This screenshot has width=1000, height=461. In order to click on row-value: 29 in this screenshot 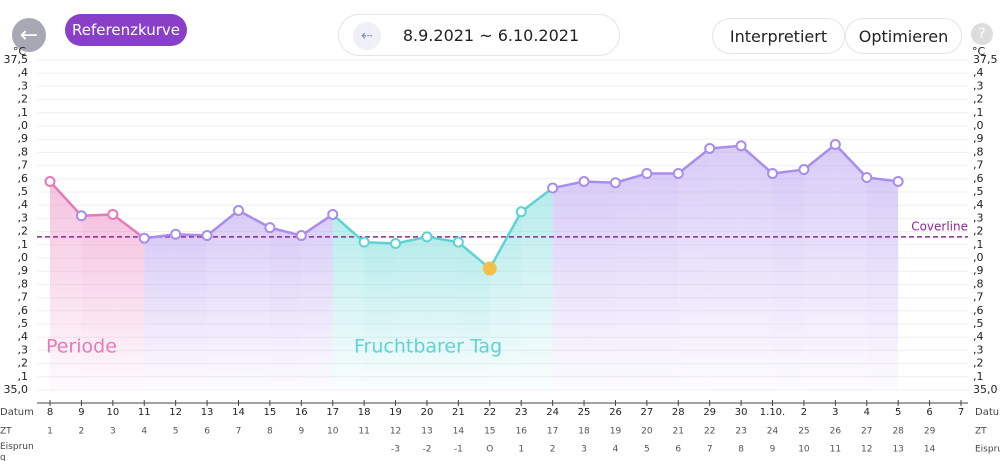, I will do `click(709, 412)`.